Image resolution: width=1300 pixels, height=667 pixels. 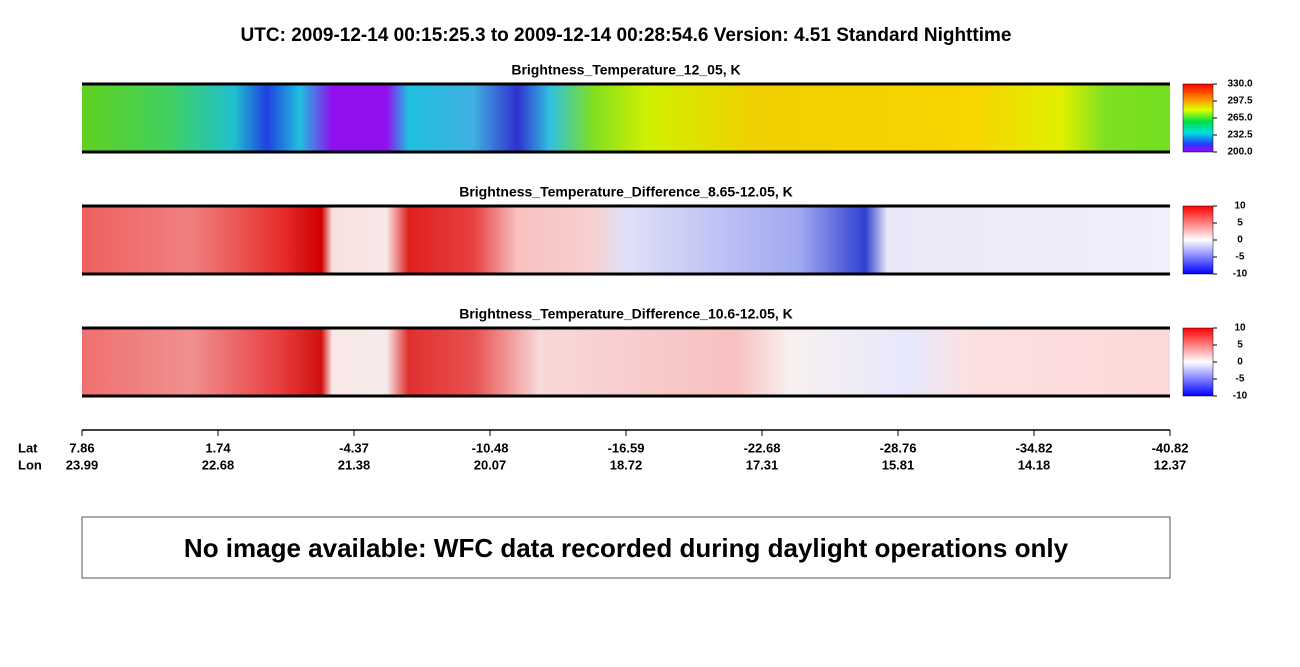 I want to click on lon-value: 18.72, so click(x=626, y=464).